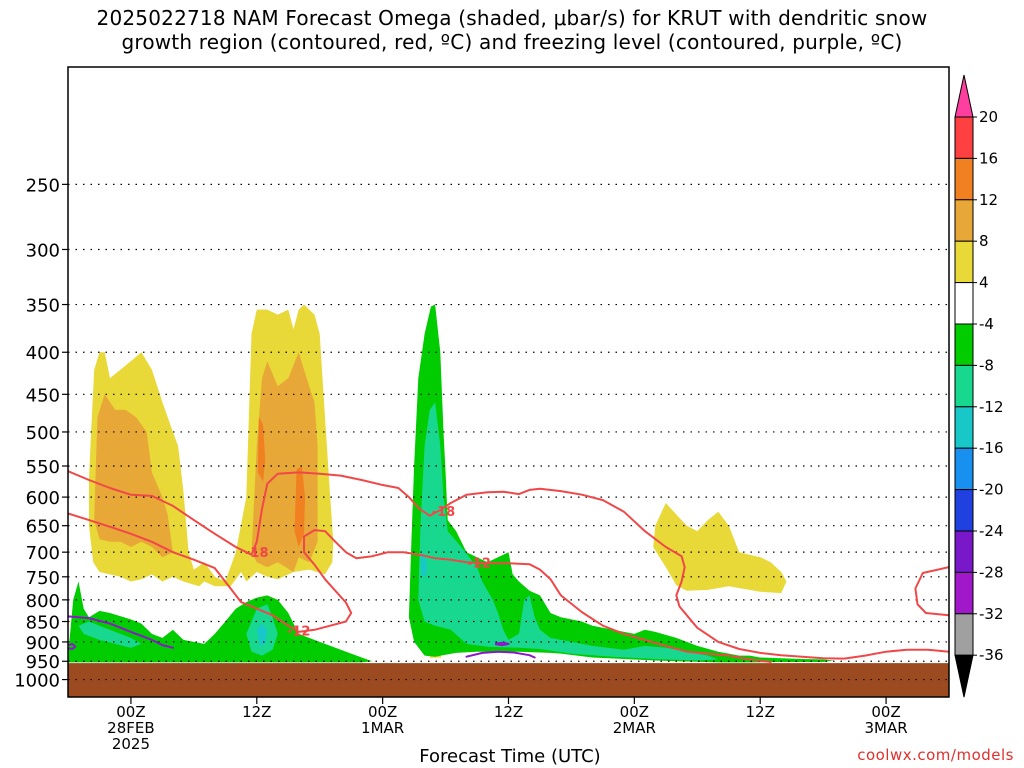 This screenshot has width=1024, height=768. Describe the element at coordinates (382, 728) in the screenshot. I see `x-tick-label-line: 1MAR` at that location.